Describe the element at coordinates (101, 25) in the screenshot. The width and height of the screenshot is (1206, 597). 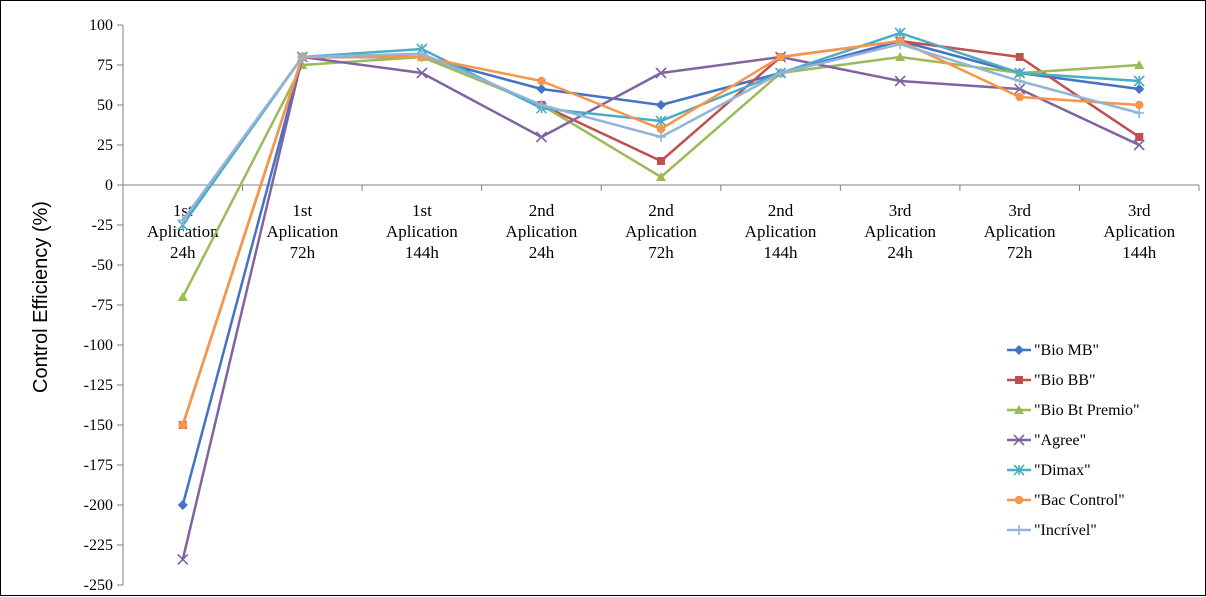
I see `y-tick-label: 100` at that location.